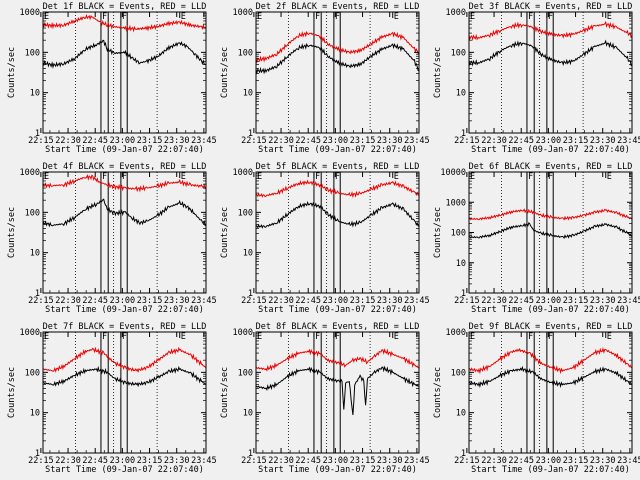 The image size is (640, 480). Describe the element at coordinates (551, 327) in the screenshot. I see `chart-title: Det 9f BLACK = Events, RED = LLD` at that location.